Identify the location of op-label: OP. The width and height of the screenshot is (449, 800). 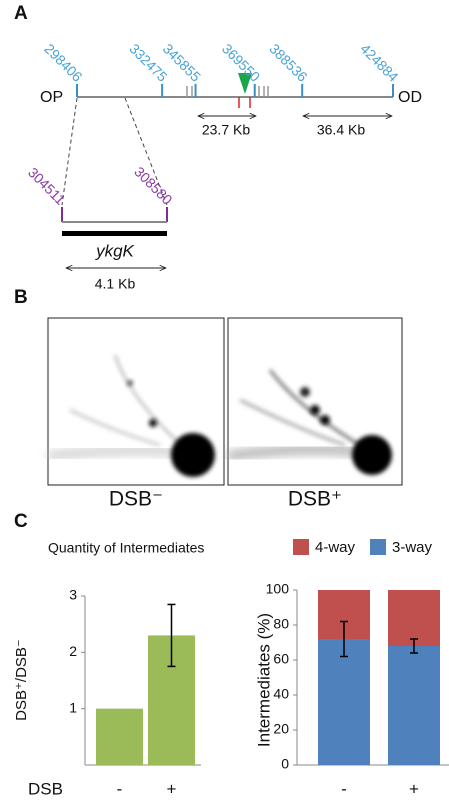
(51, 97).